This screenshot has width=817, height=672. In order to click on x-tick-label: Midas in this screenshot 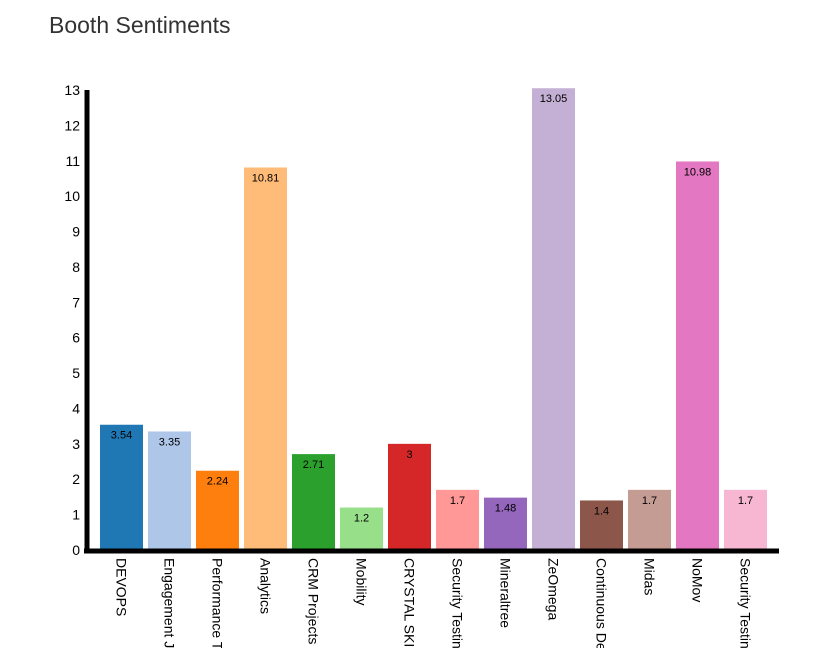, I will do `click(650, 576)`.